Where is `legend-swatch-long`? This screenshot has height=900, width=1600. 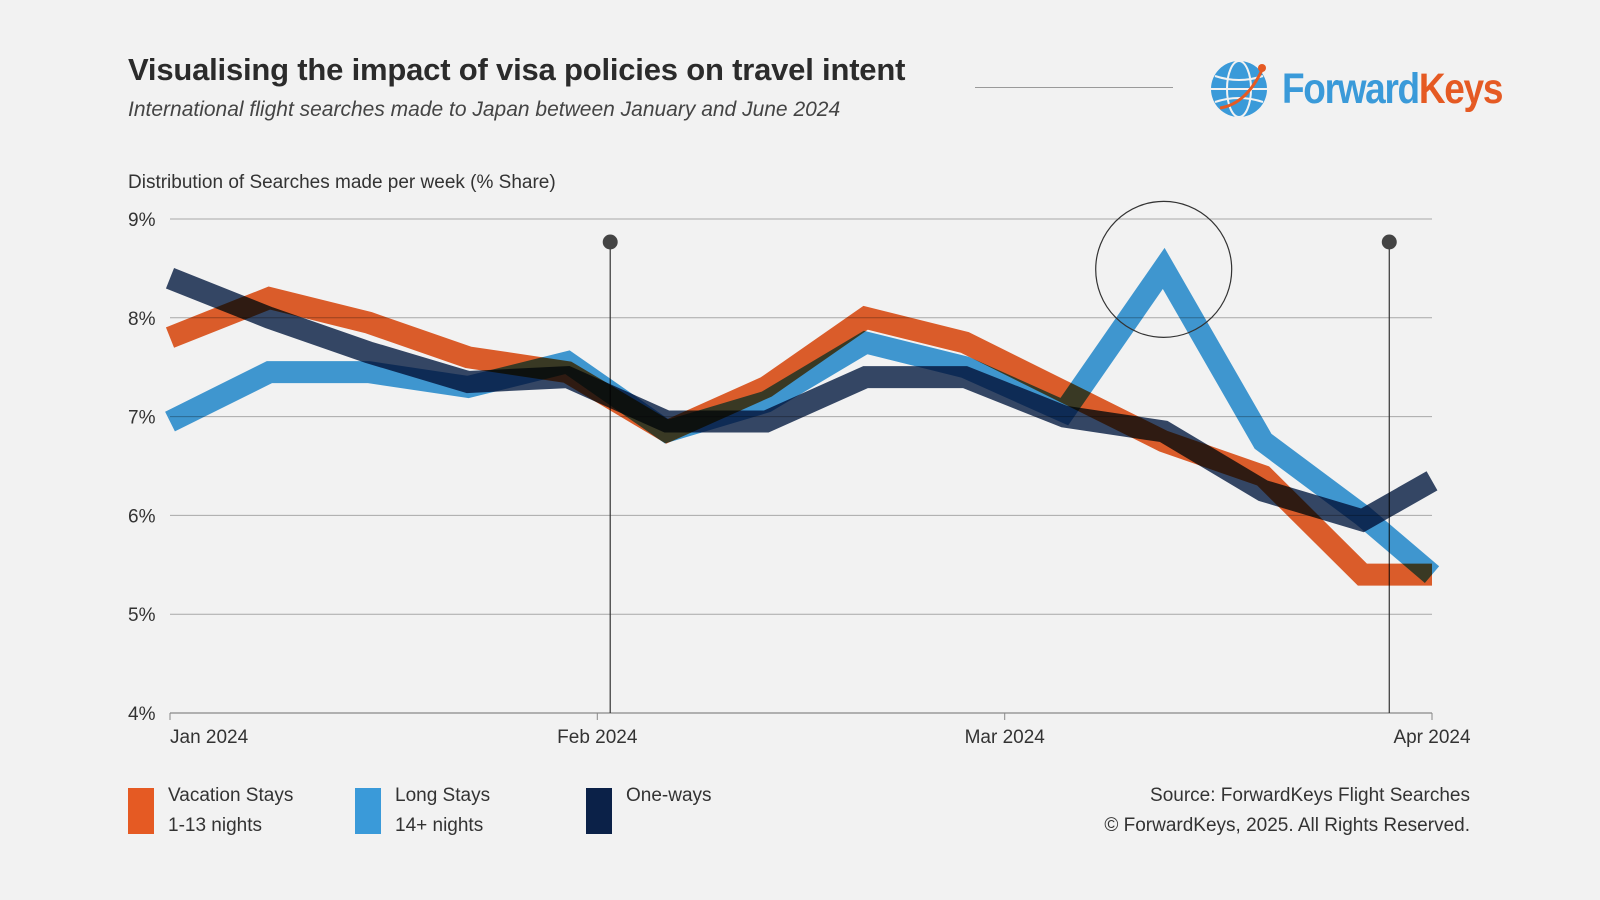 legend-swatch-long is located at coordinates (368, 811).